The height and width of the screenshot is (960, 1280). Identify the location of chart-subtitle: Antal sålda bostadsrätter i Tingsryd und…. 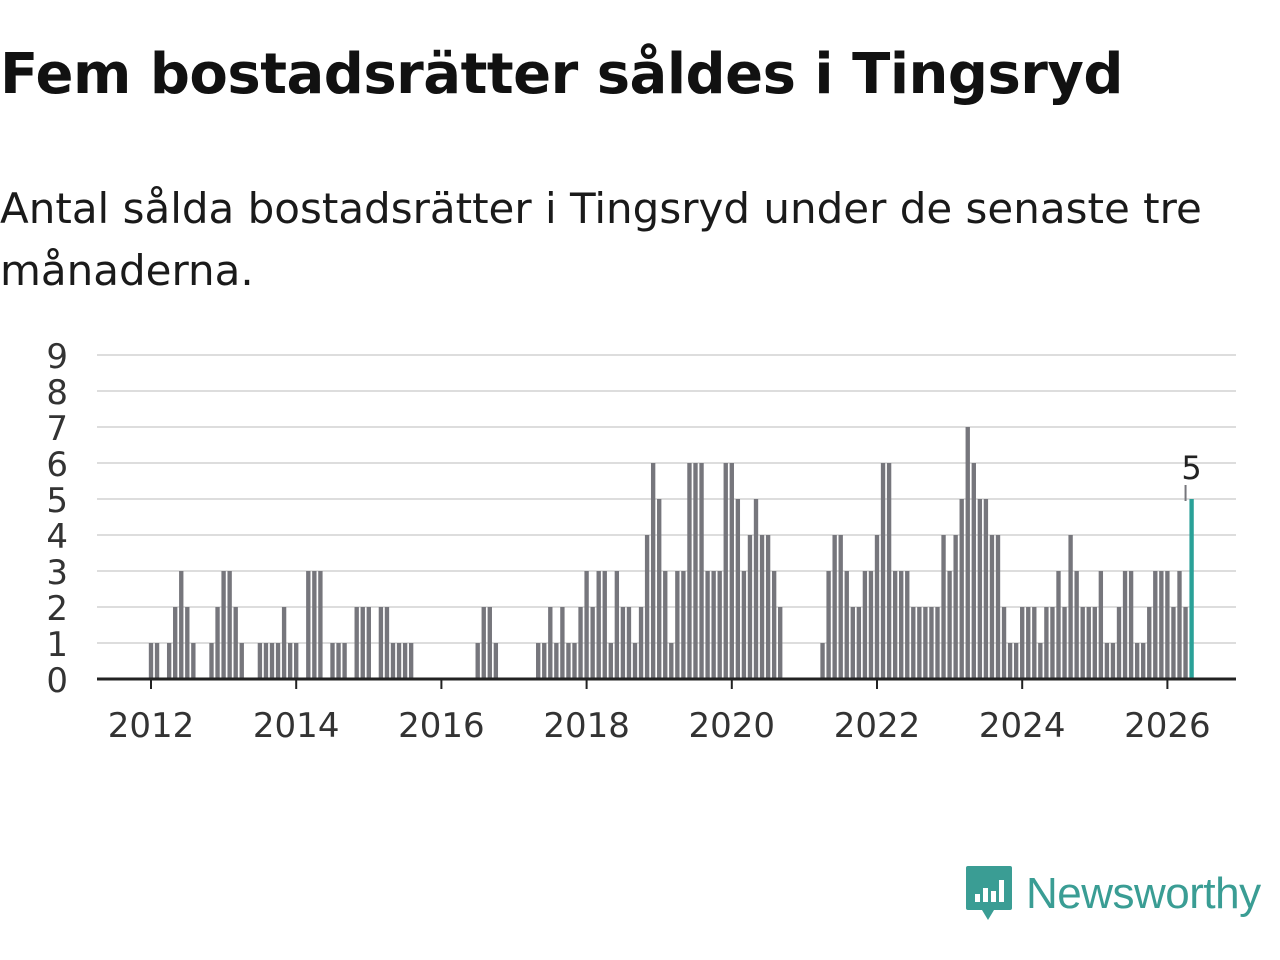
(601, 239).